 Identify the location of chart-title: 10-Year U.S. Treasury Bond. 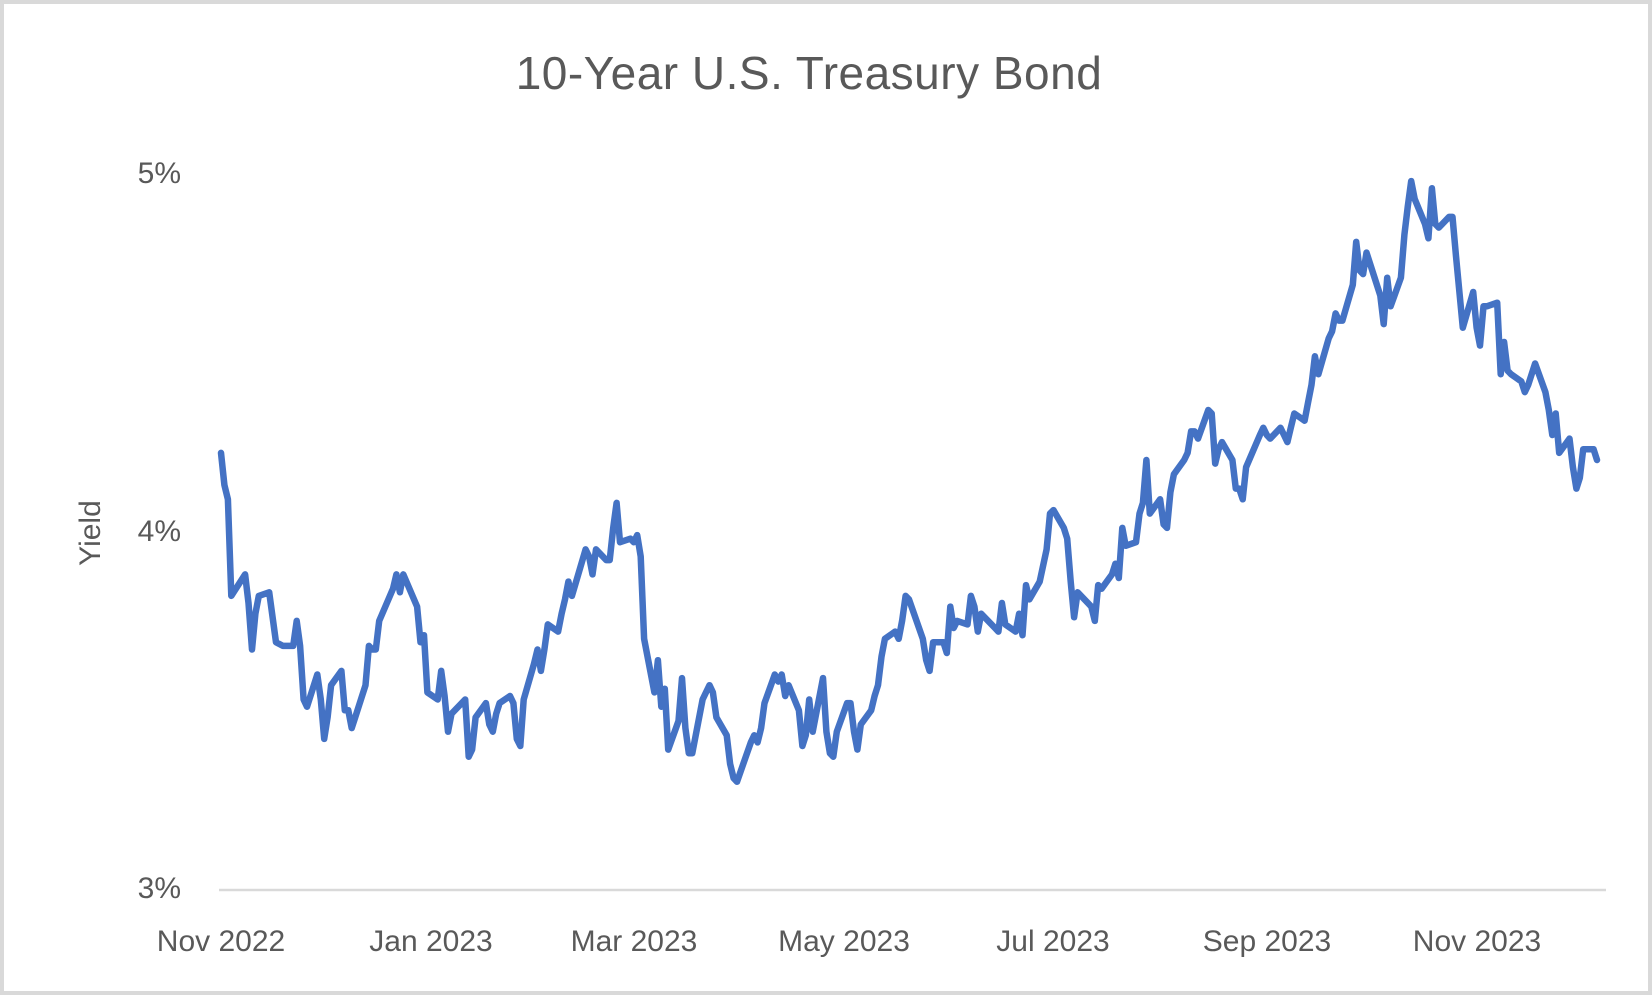
(809, 73).